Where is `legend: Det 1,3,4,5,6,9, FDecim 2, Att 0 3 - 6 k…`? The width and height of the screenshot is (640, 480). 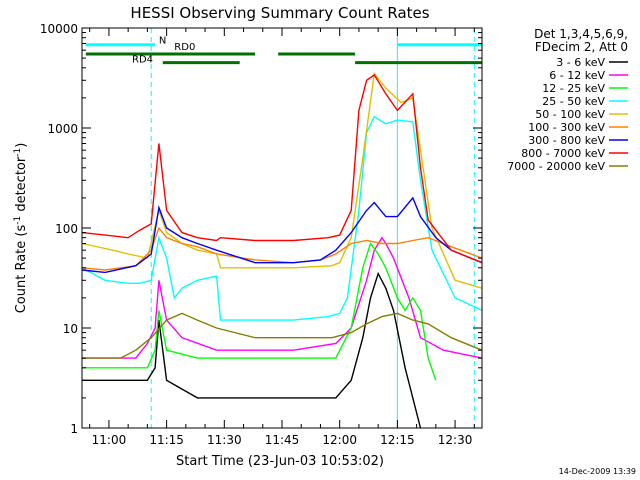
legend: Det 1,3,4,5,6,9, FDecim 2, Att 0 3 - 6 k… is located at coordinates (567, 100).